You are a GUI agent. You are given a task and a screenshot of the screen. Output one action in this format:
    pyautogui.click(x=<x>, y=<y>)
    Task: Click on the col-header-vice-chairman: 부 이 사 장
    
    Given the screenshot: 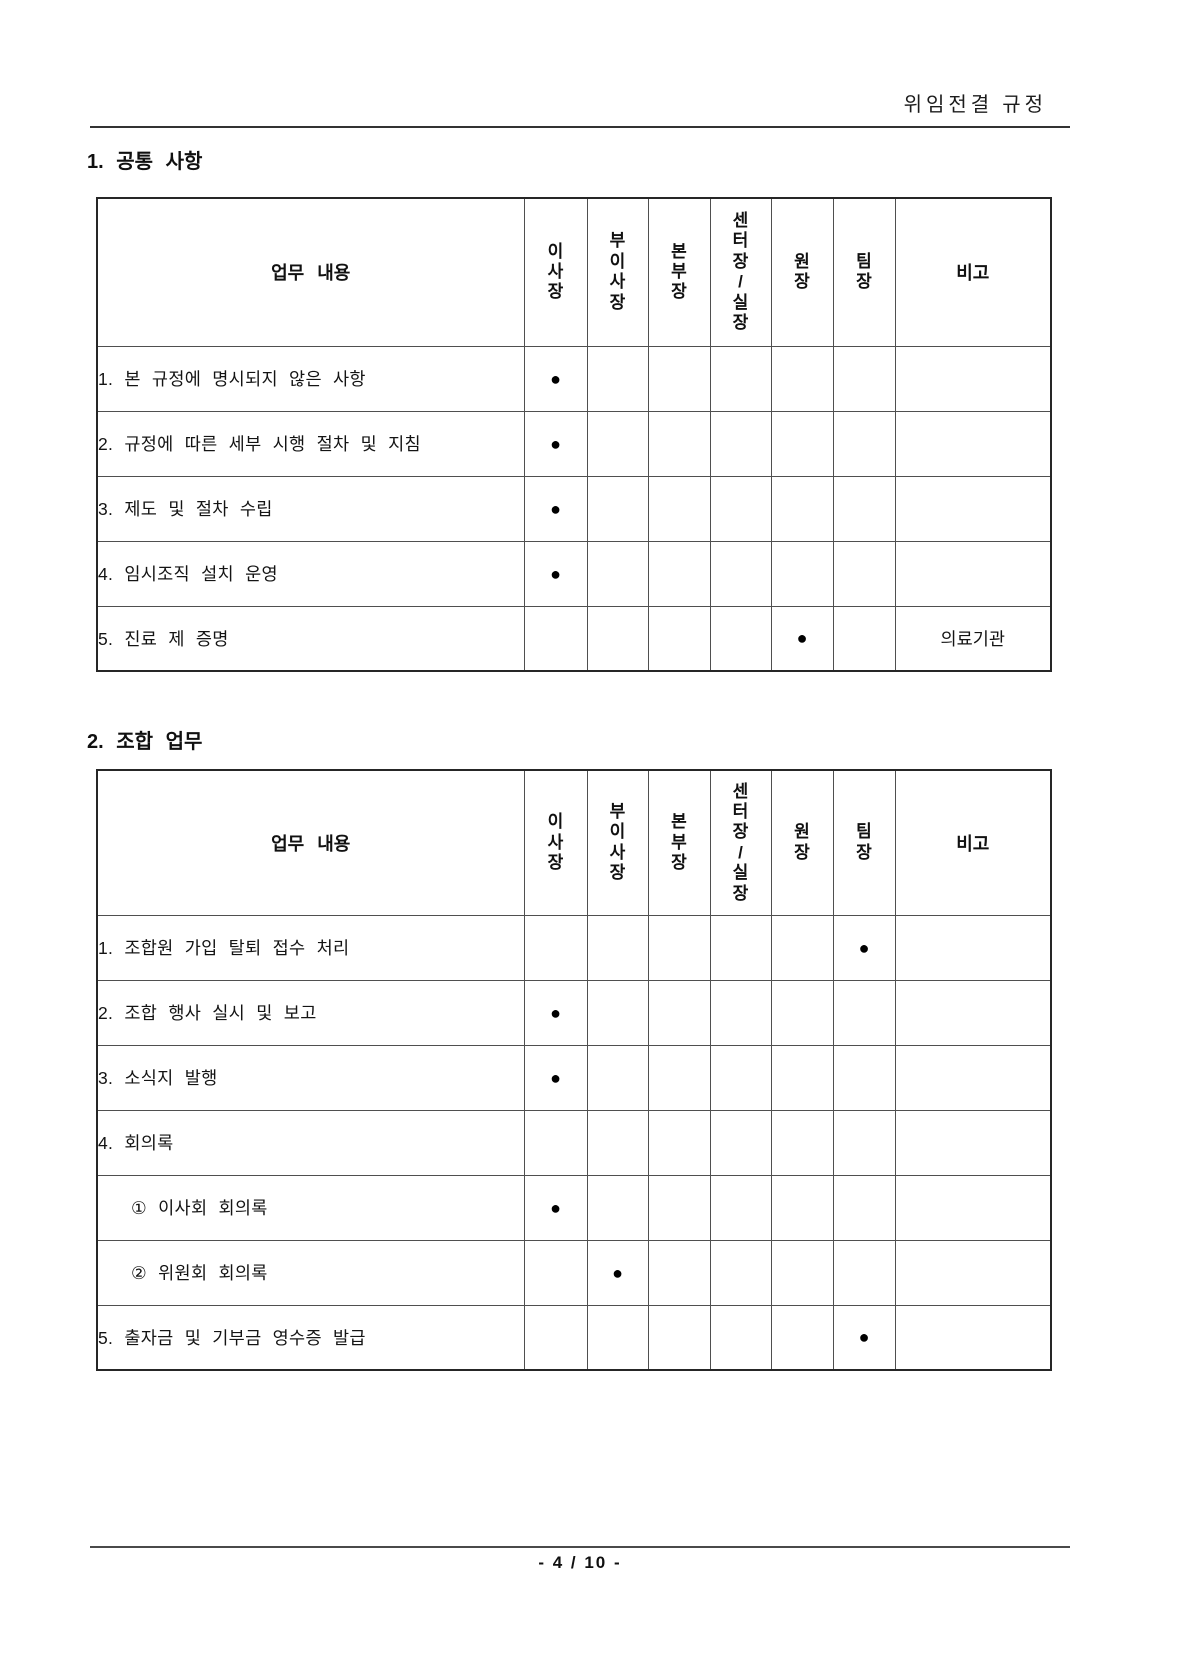 What is the action you would take?
    pyautogui.click(x=617, y=272)
    